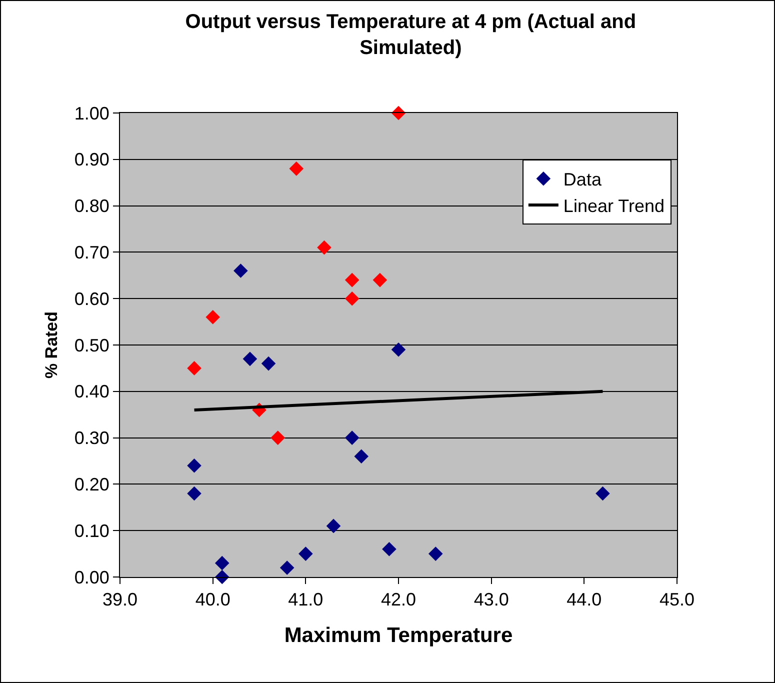 The height and width of the screenshot is (683, 775). I want to click on y-tick-label: 0.80, so click(92, 206).